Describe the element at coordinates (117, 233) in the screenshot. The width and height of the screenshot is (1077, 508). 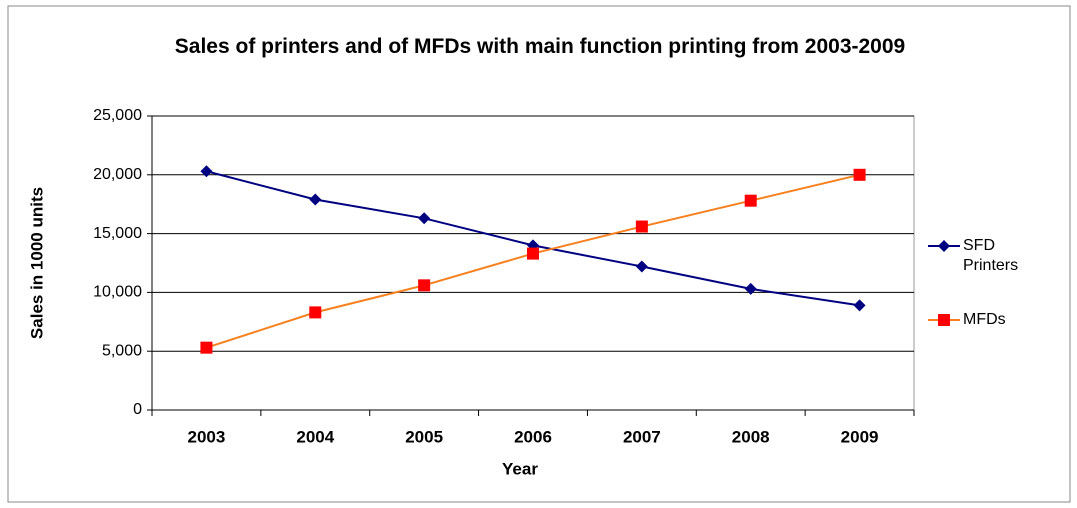
I see `y-tick-label: 15,000` at that location.